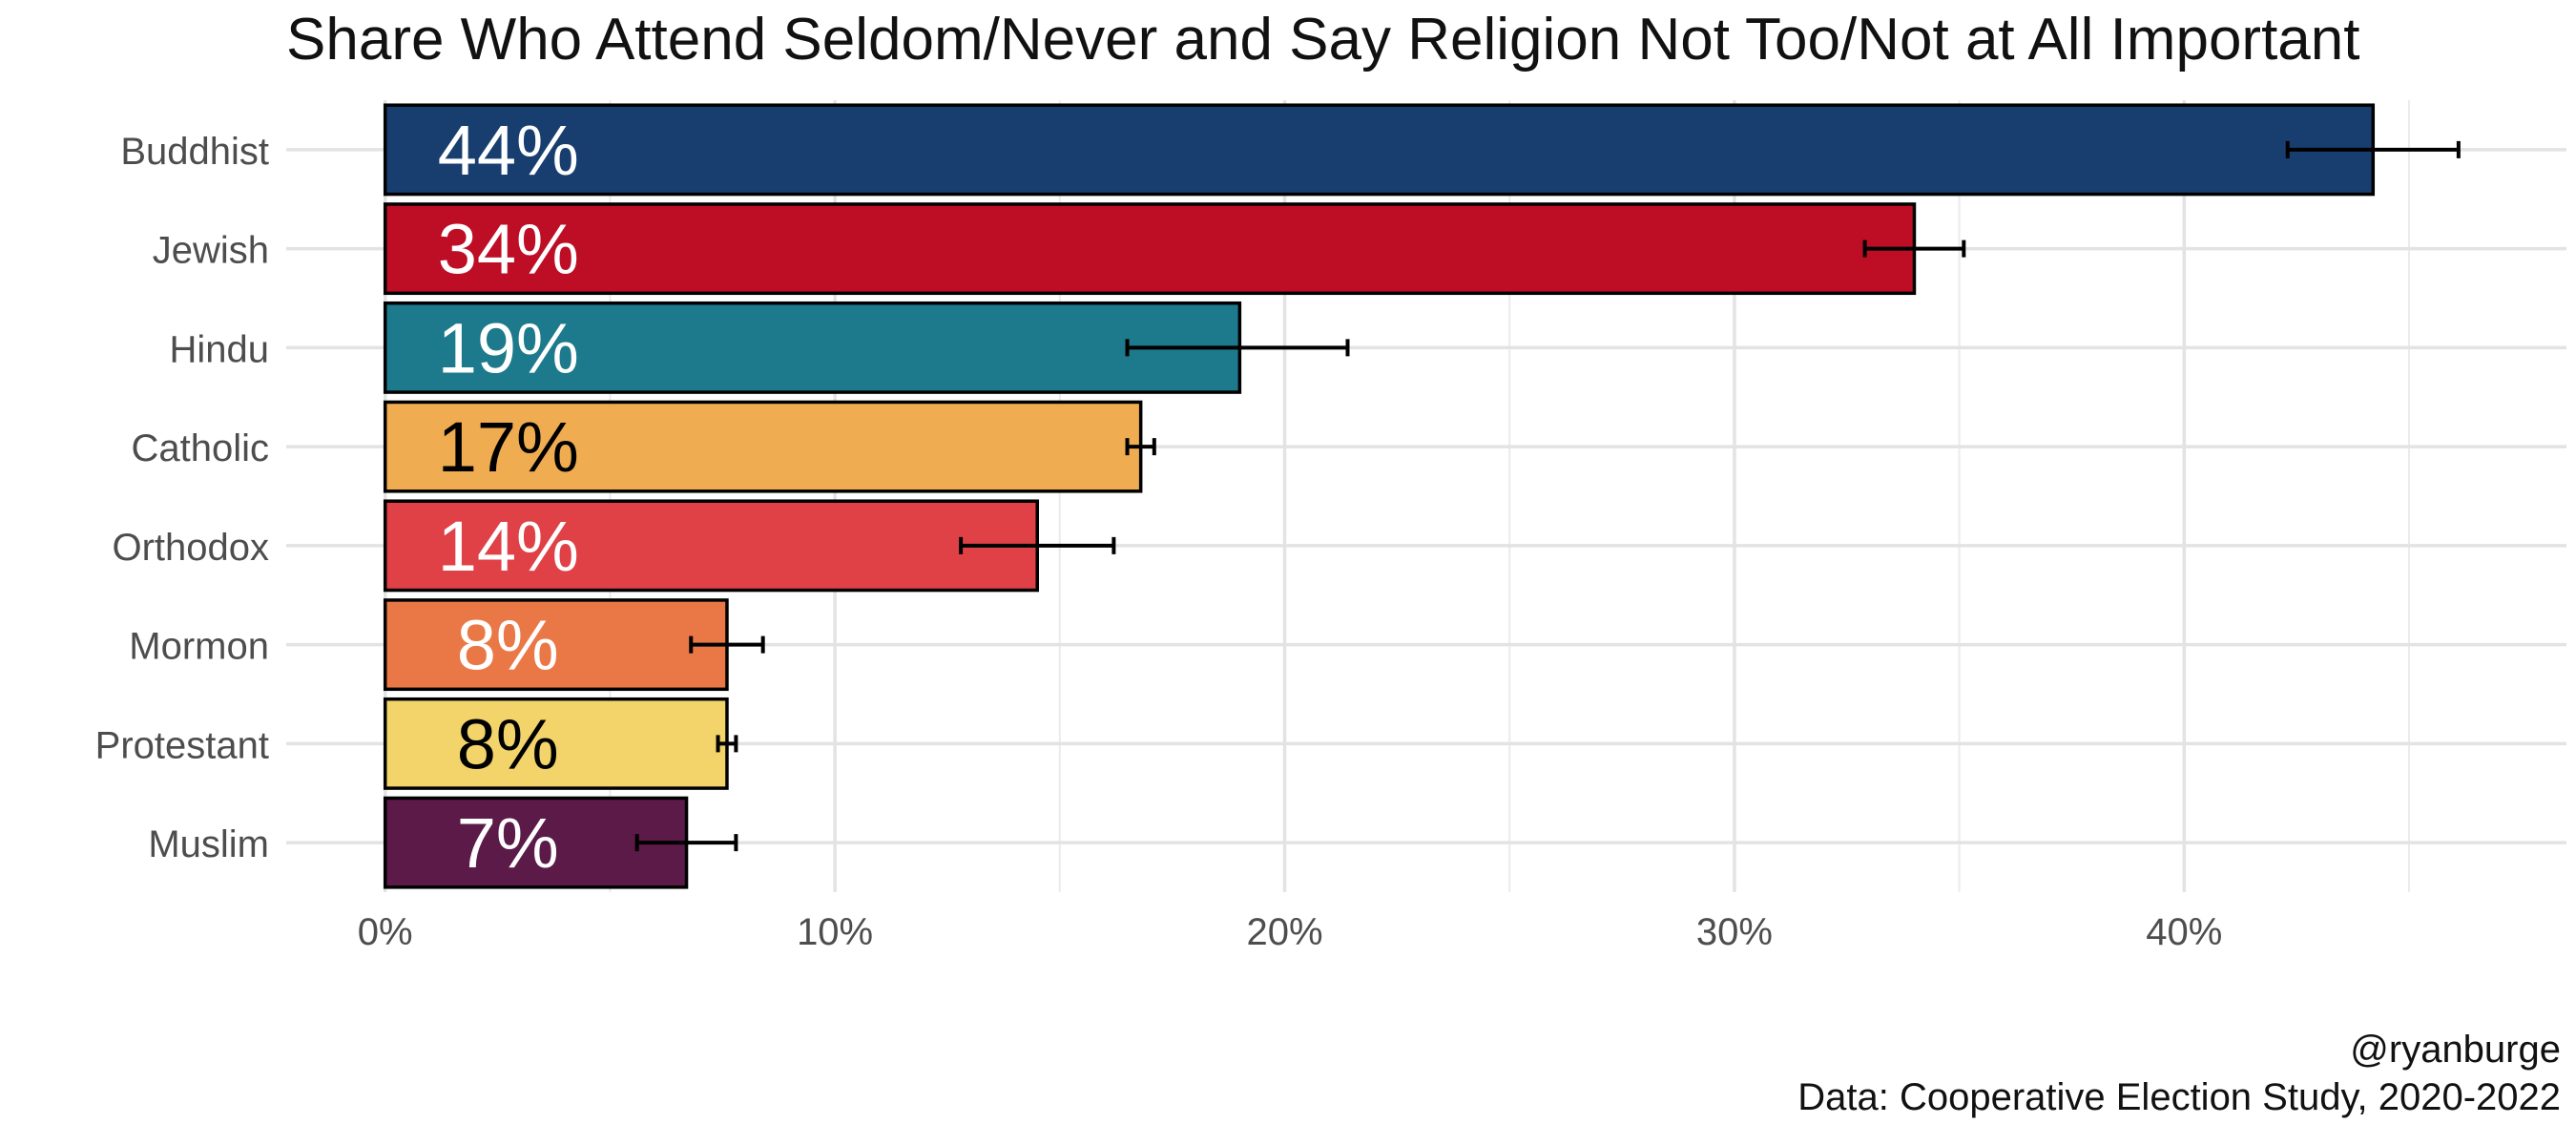 Image resolution: width=2576 pixels, height=1145 pixels. What do you see at coordinates (1284, 932) in the screenshot?
I see `x-tick-label: 20%` at bounding box center [1284, 932].